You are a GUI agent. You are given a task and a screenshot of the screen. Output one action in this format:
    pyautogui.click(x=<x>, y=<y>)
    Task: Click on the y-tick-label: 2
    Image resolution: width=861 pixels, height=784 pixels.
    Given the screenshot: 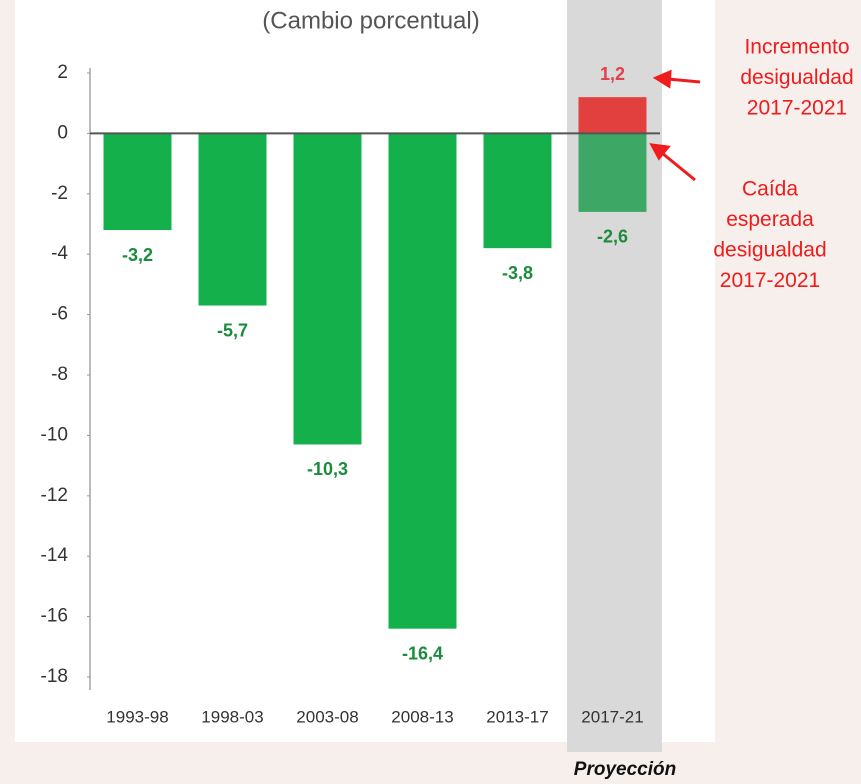 What is the action you would take?
    pyautogui.click(x=62, y=72)
    